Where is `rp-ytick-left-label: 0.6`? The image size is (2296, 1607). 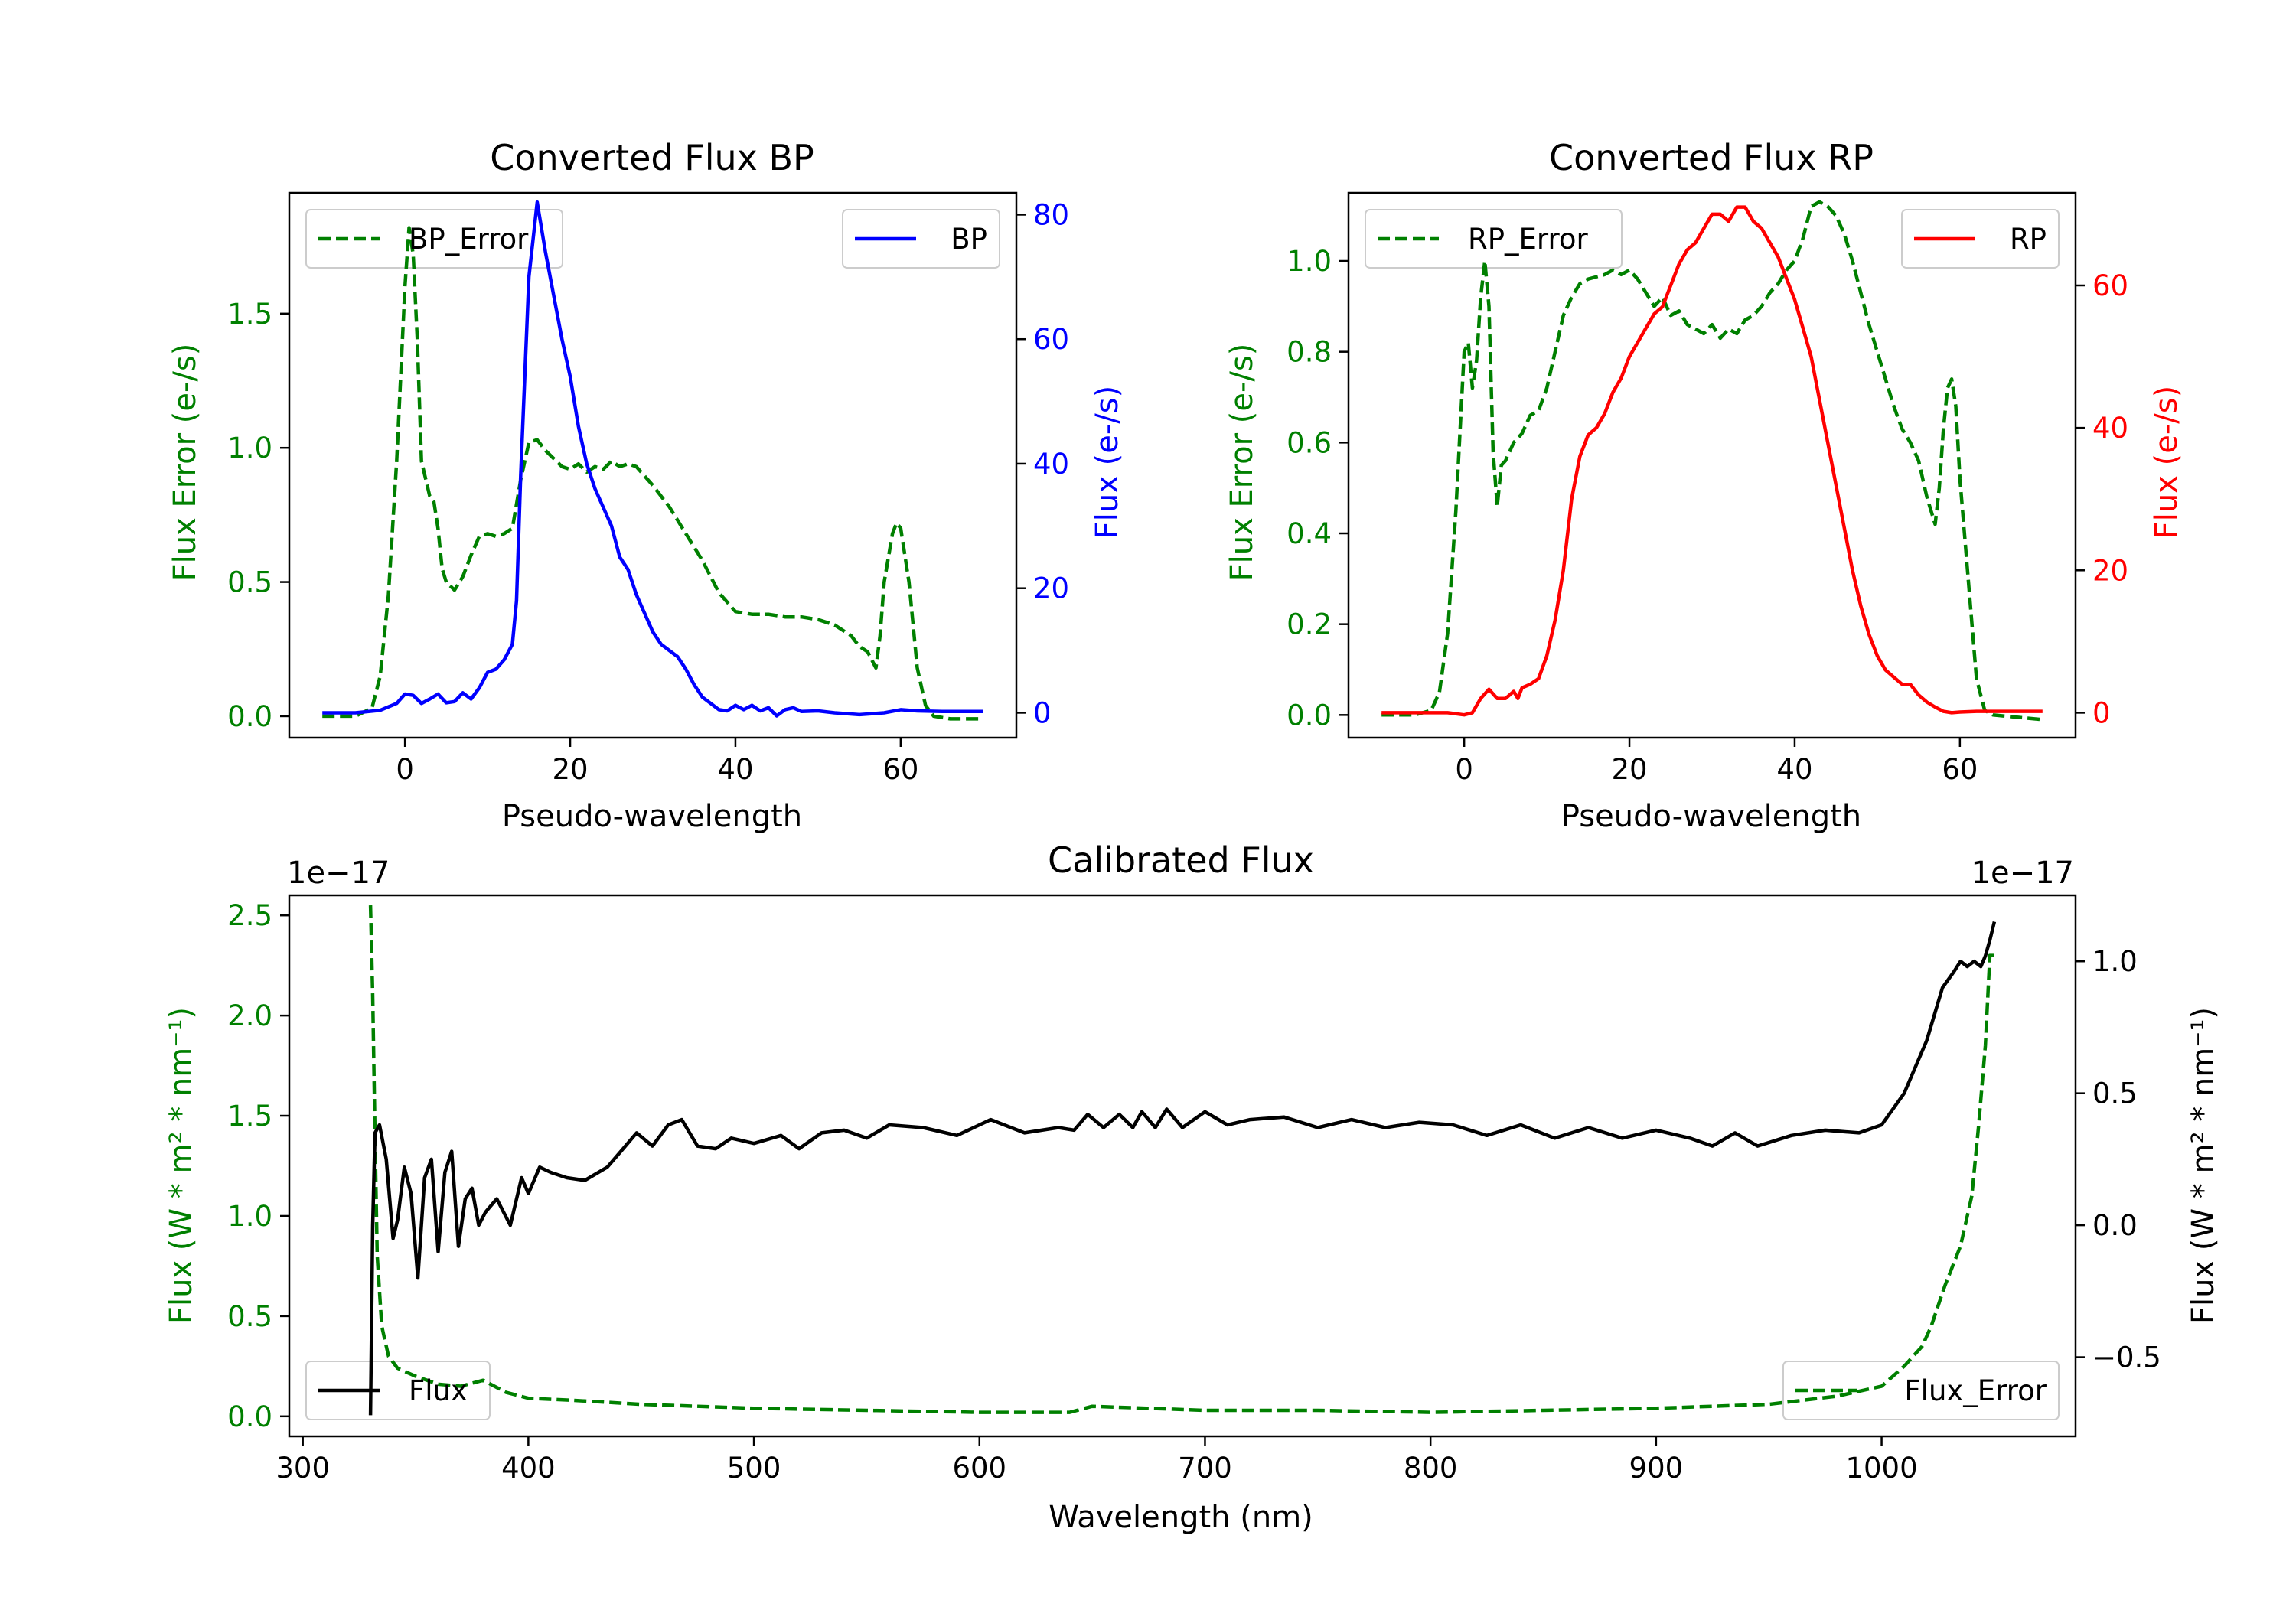 rp-ytick-left-label: 0.6 is located at coordinates (1309, 442).